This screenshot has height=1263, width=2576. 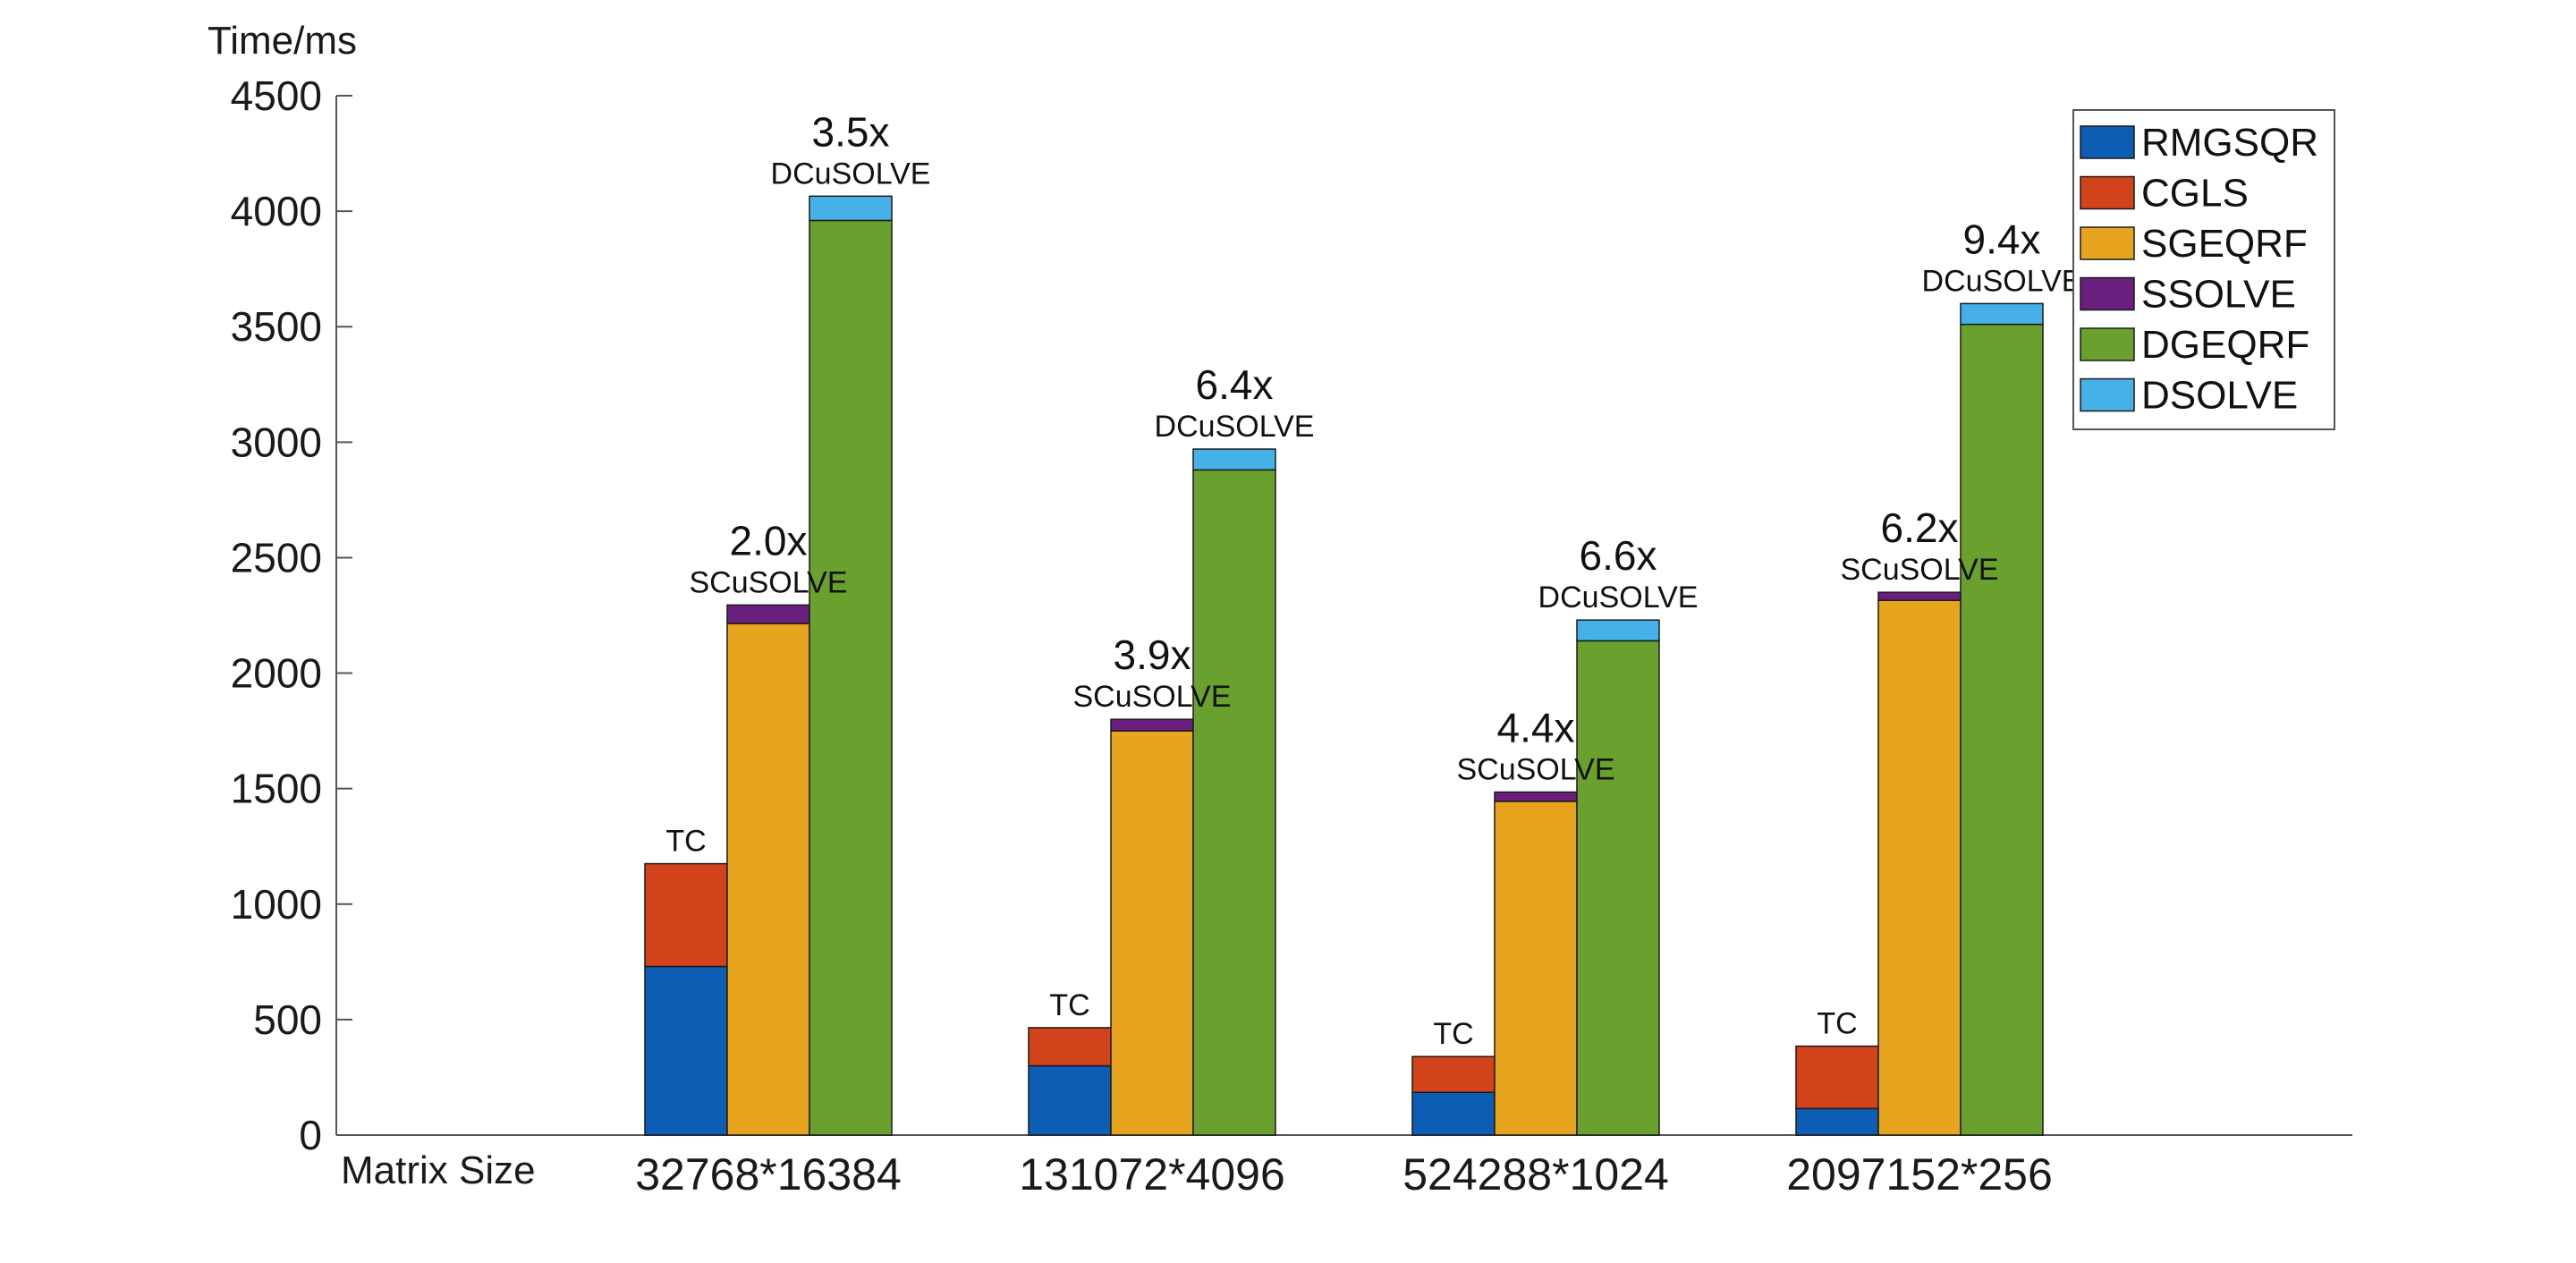 I want to click on y-tick-label: 4000, so click(x=276, y=211).